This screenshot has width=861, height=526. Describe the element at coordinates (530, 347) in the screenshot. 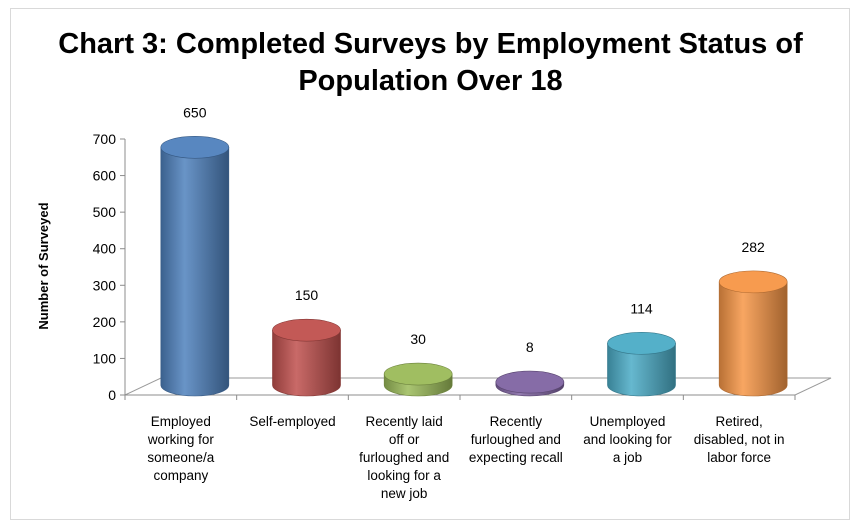

I see `data-label: 8` at that location.